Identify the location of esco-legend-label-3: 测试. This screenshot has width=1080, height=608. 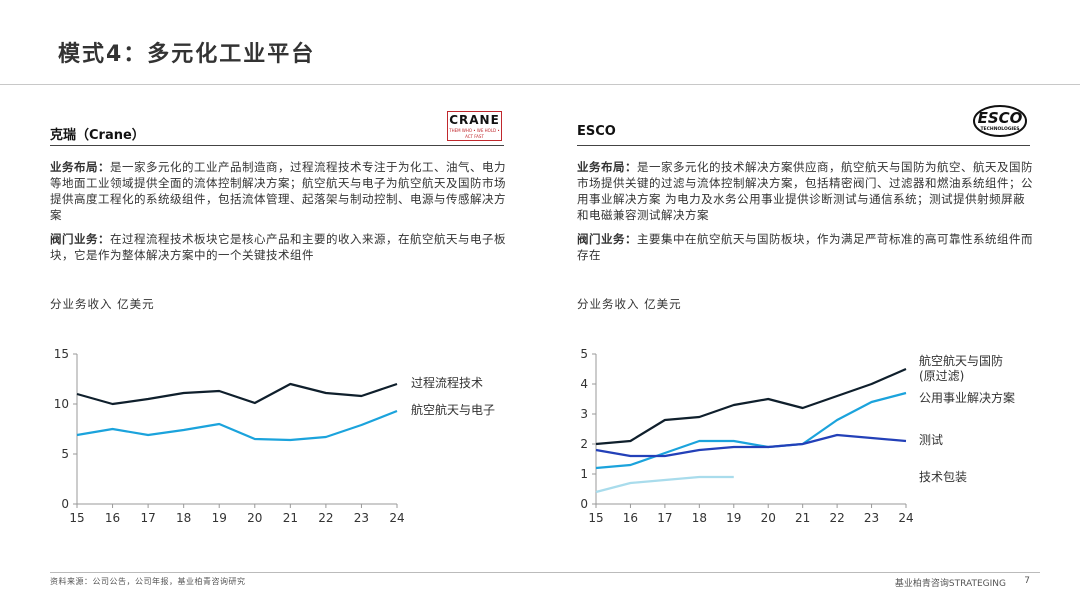
(931, 439).